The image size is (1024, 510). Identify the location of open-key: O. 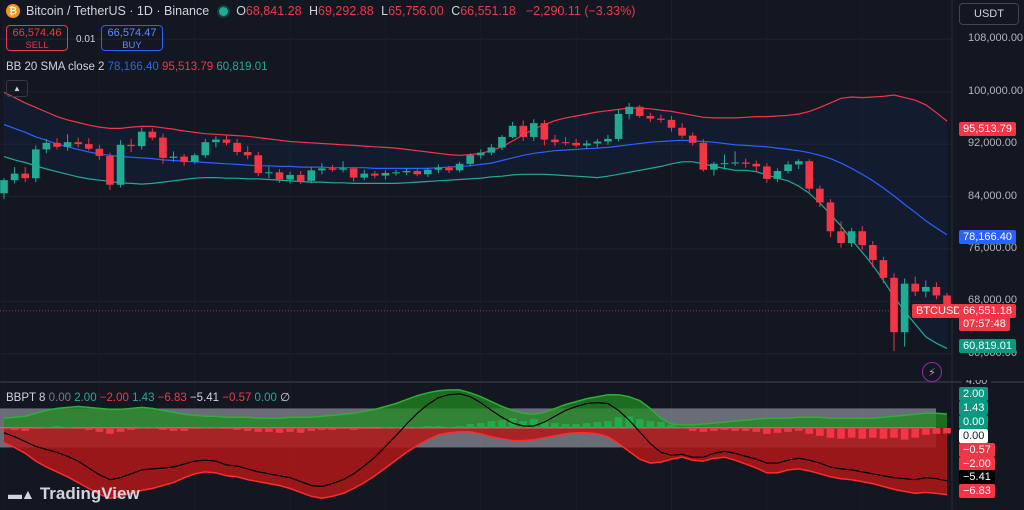
(241, 11).